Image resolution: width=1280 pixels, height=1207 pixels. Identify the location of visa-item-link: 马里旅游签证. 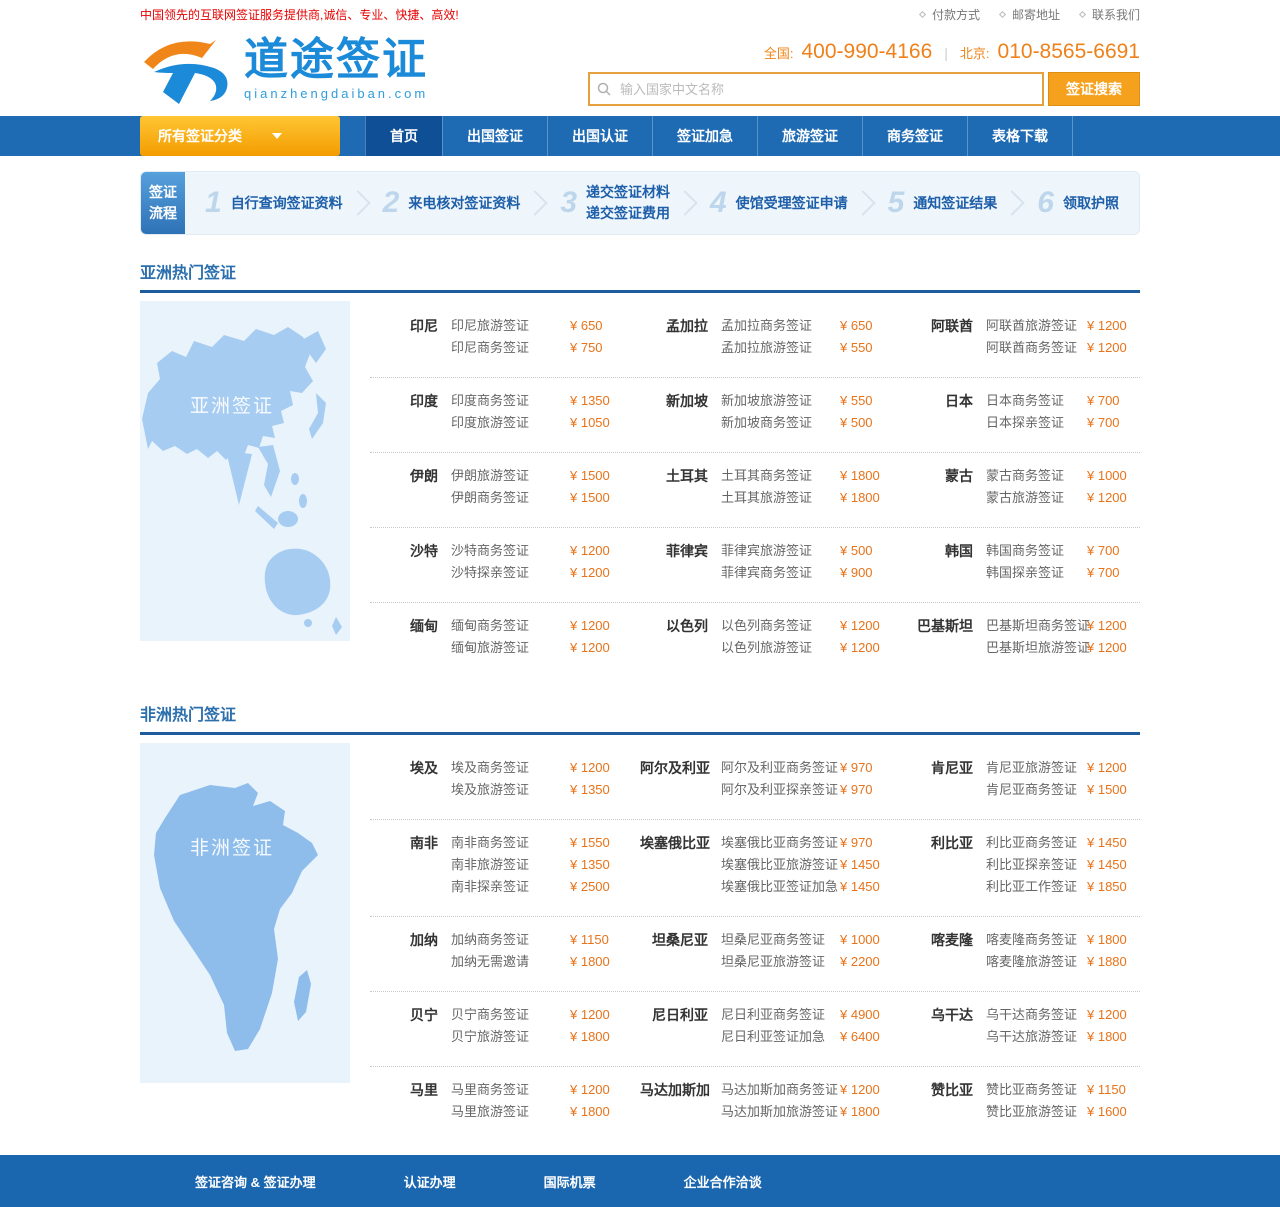
(490, 1111).